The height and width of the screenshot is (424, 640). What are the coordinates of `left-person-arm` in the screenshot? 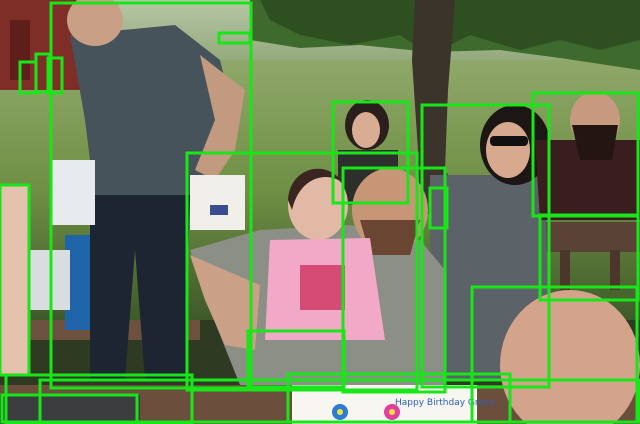 It's located at (14, 280).